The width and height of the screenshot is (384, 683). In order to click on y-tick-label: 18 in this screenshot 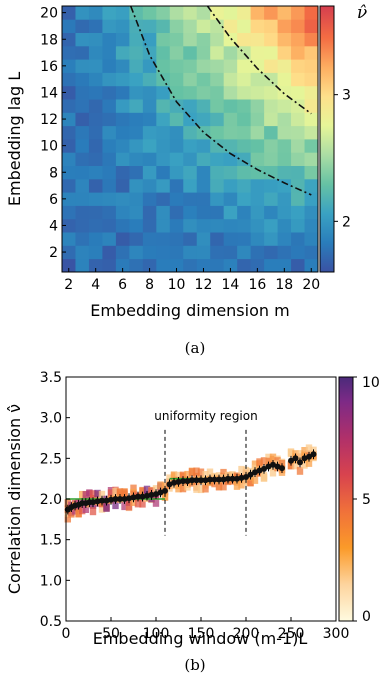, I will do `click(49, 40)`.